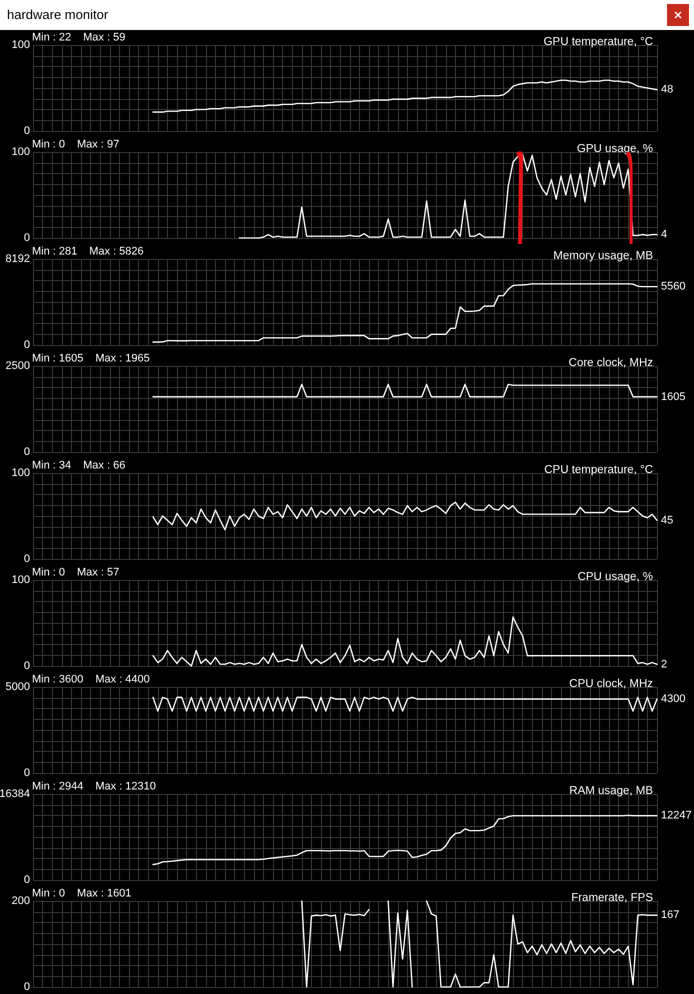 Image resolution: width=694 pixels, height=994 pixels. What do you see at coordinates (673, 286) in the screenshot?
I see `data-label: 5560` at bounding box center [673, 286].